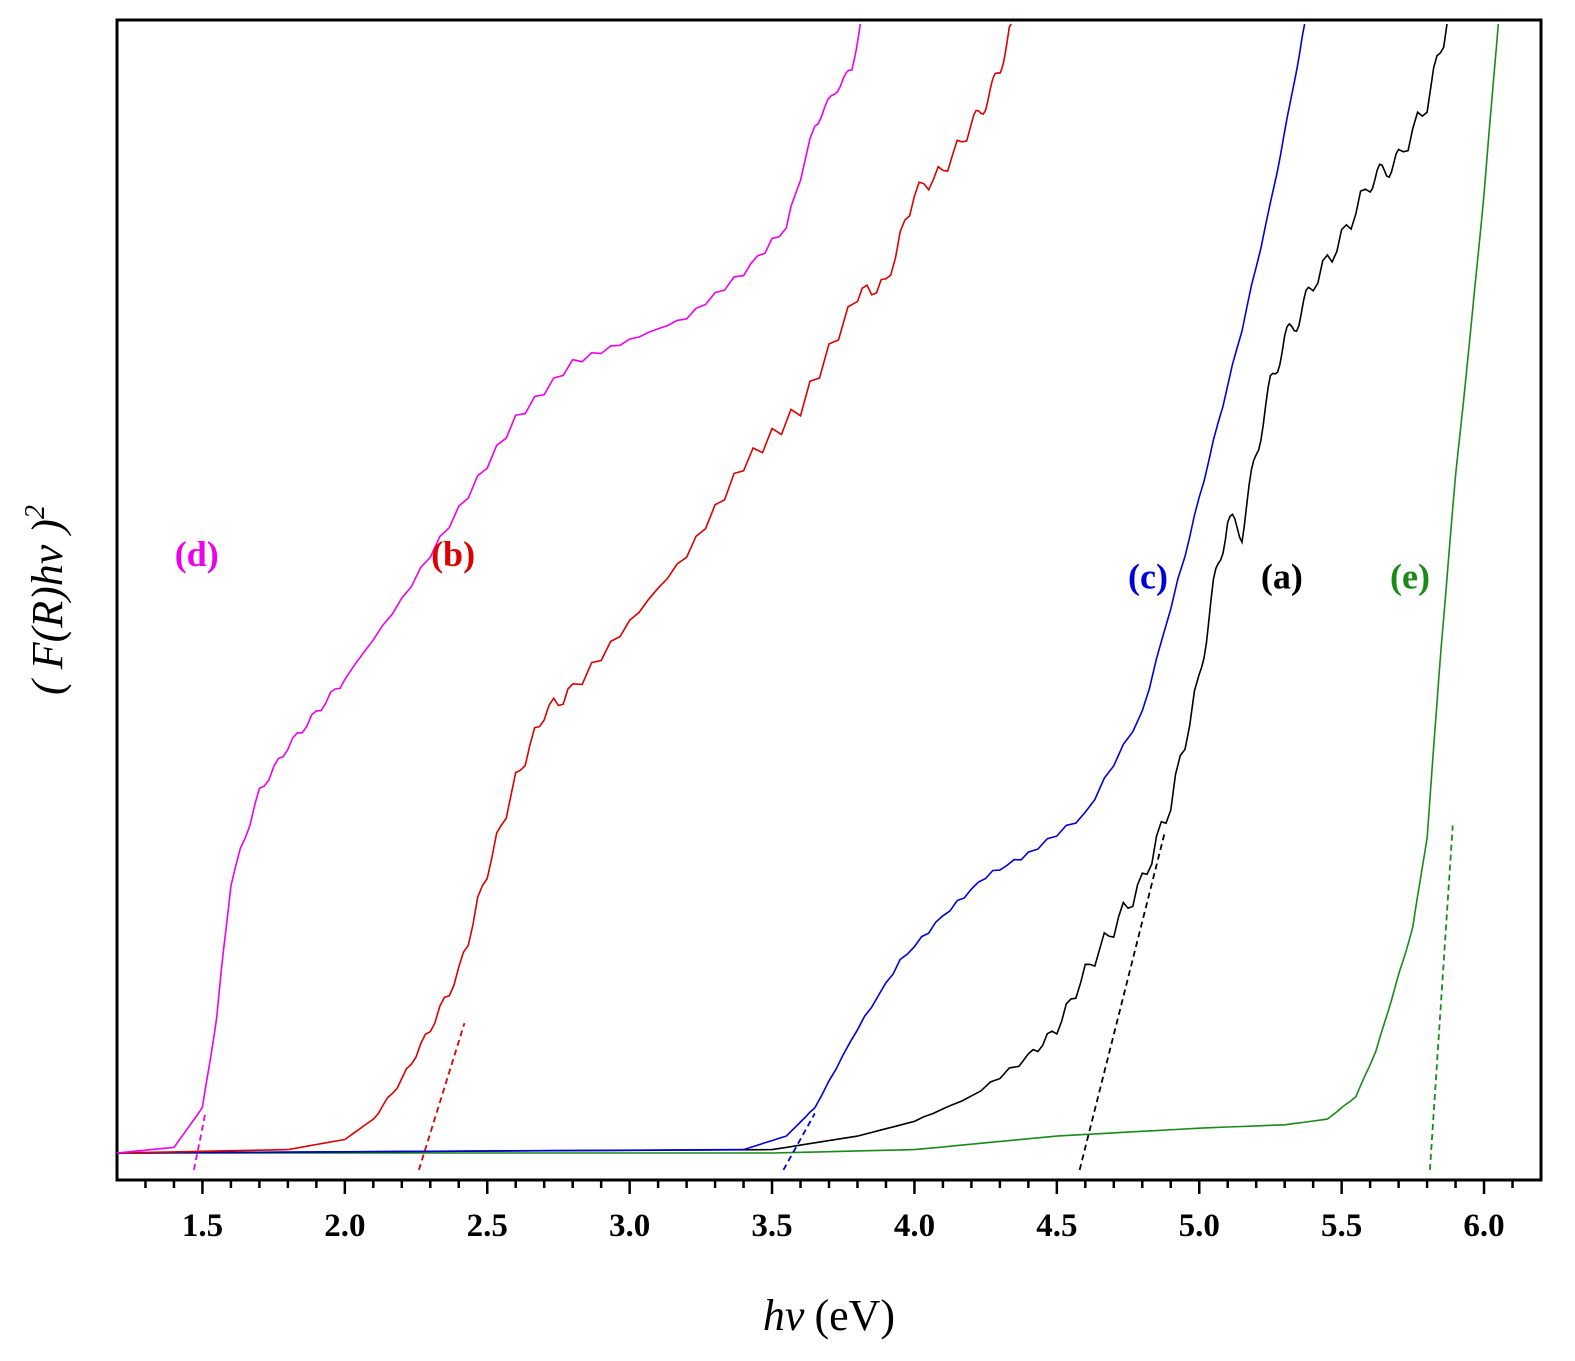  I want to click on x-tick-label: 2.0, so click(344, 1226).